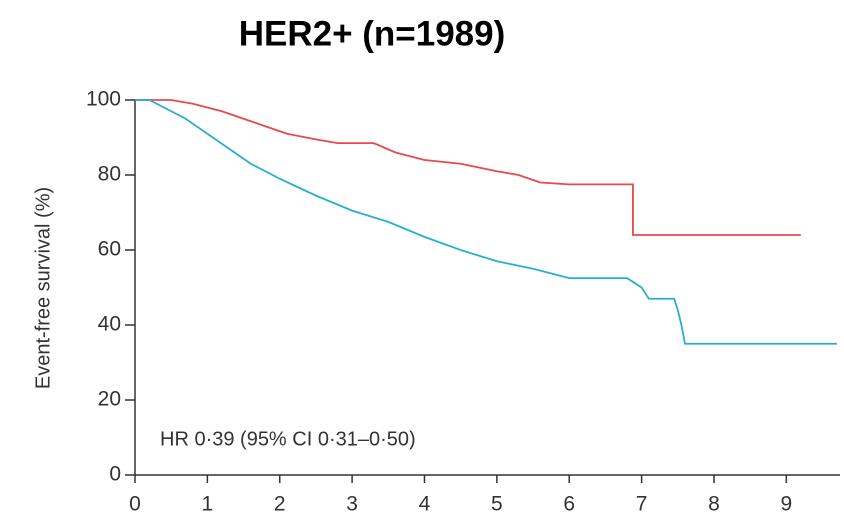 Image resolution: width=844 pixels, height=522 pixels. I want to click on x-tick-label: 3, so click(352, 504).